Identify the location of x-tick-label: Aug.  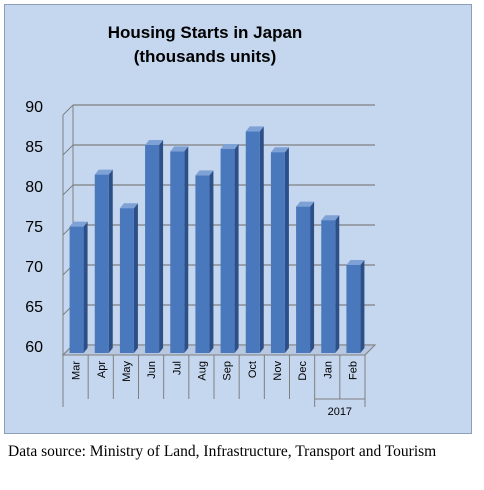
(202, 371).